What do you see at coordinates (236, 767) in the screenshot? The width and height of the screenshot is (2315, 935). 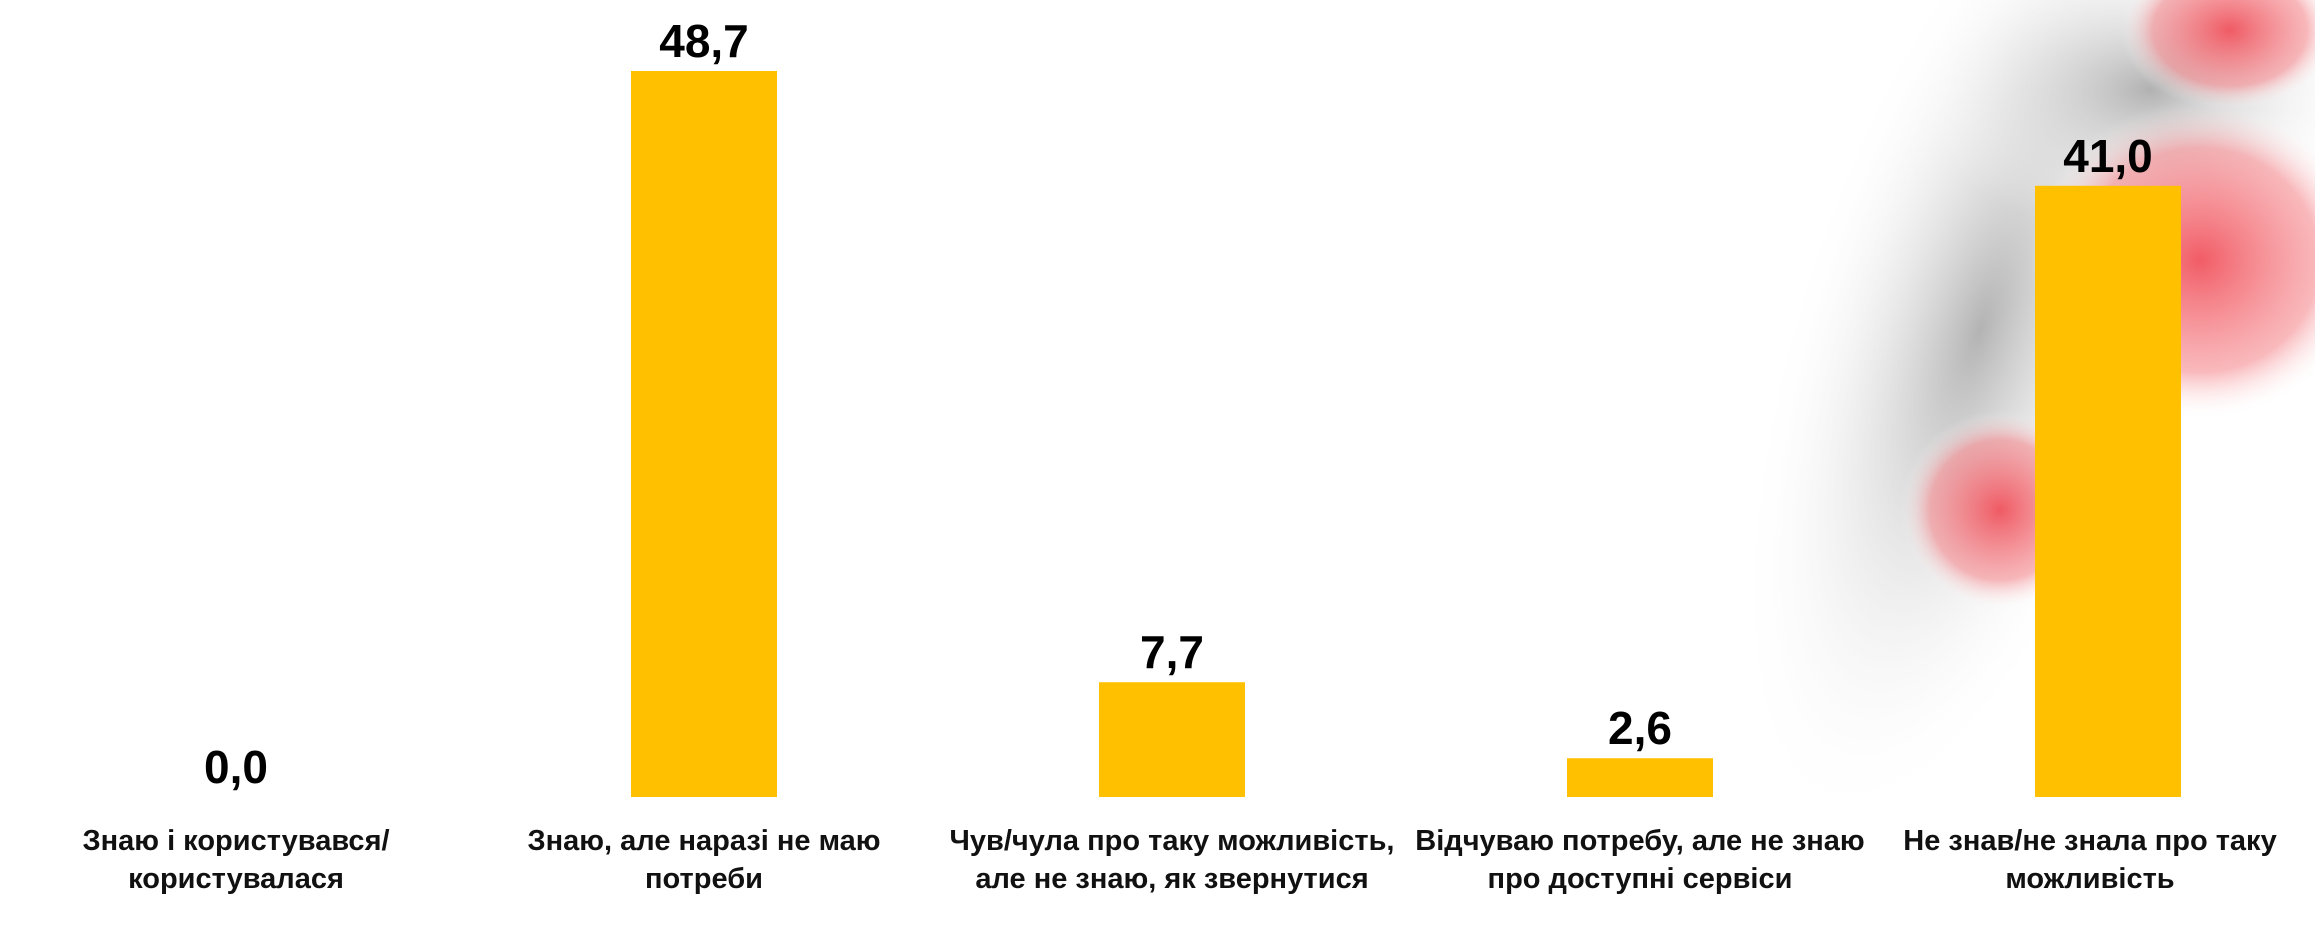 I see `value-label: 0,0` at bounding box center [236, 767].